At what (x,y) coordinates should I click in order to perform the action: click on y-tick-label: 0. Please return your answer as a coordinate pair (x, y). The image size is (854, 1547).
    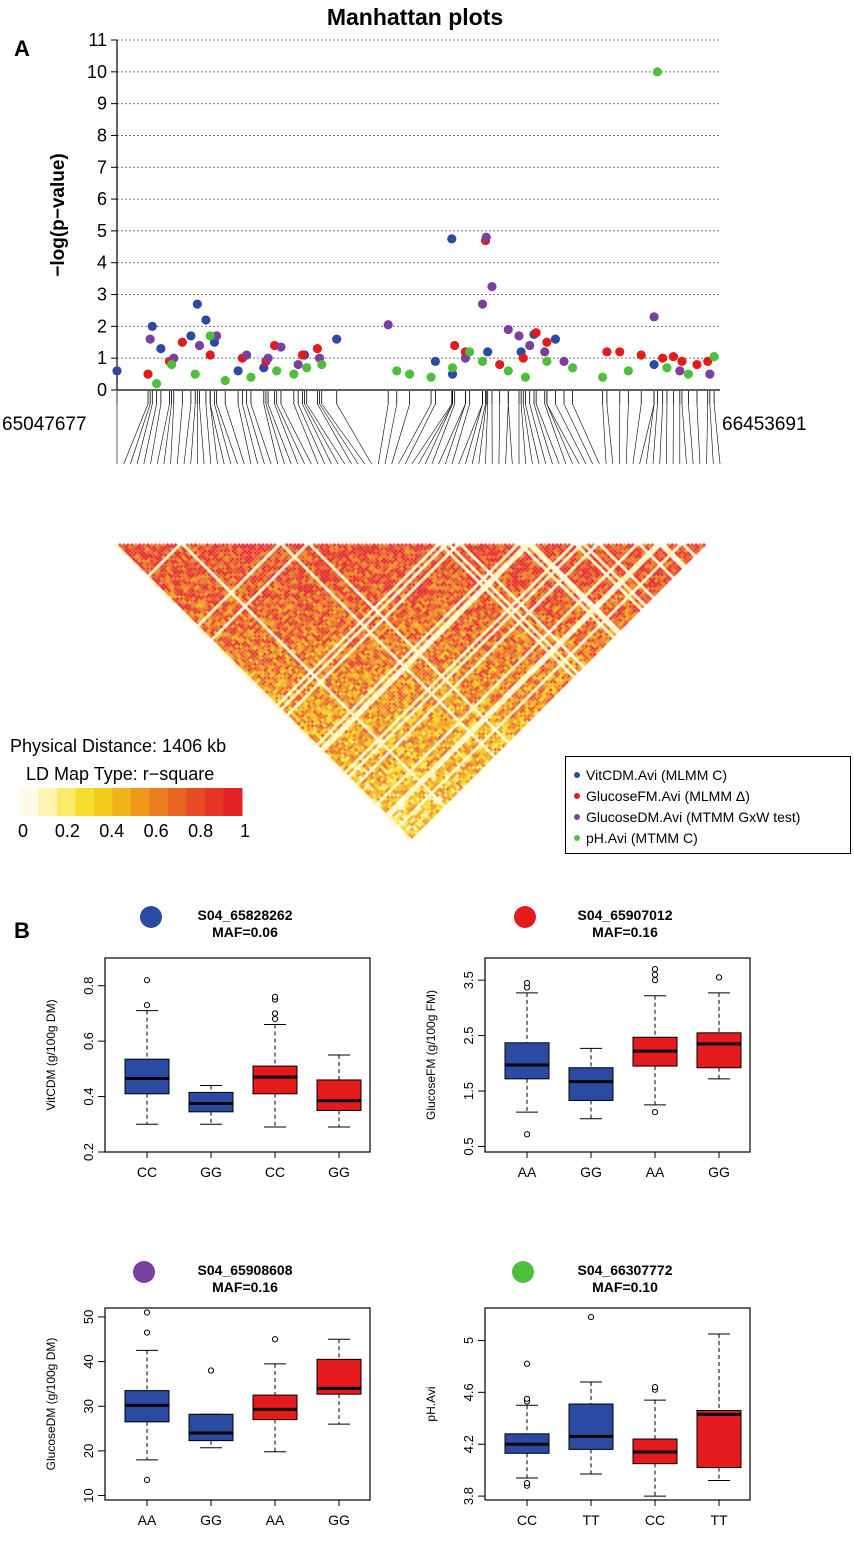
    Looking at the image, I should click on (102, 390).